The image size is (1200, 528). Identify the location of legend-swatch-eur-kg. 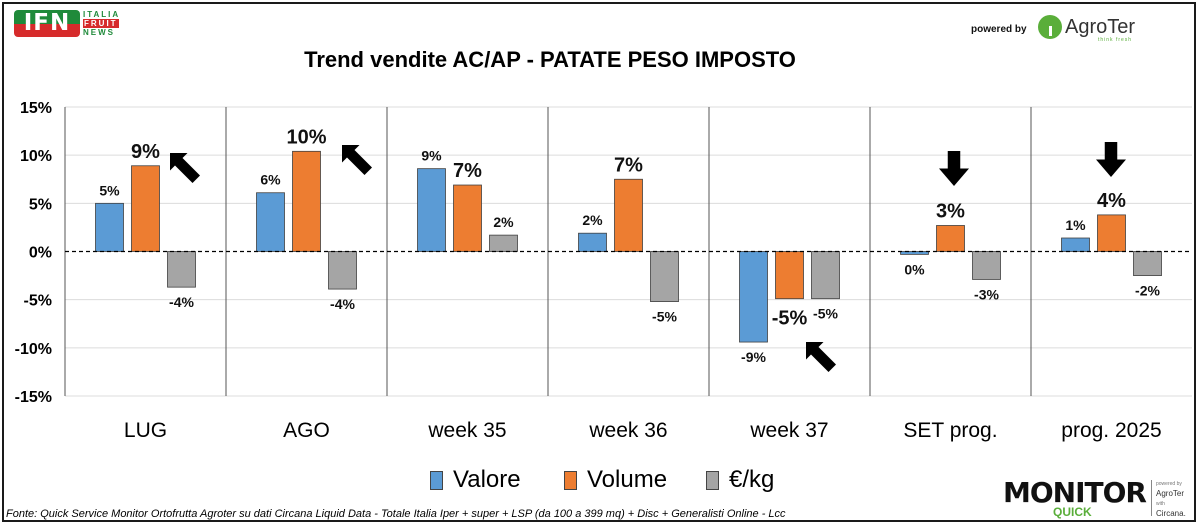
(712, 480).